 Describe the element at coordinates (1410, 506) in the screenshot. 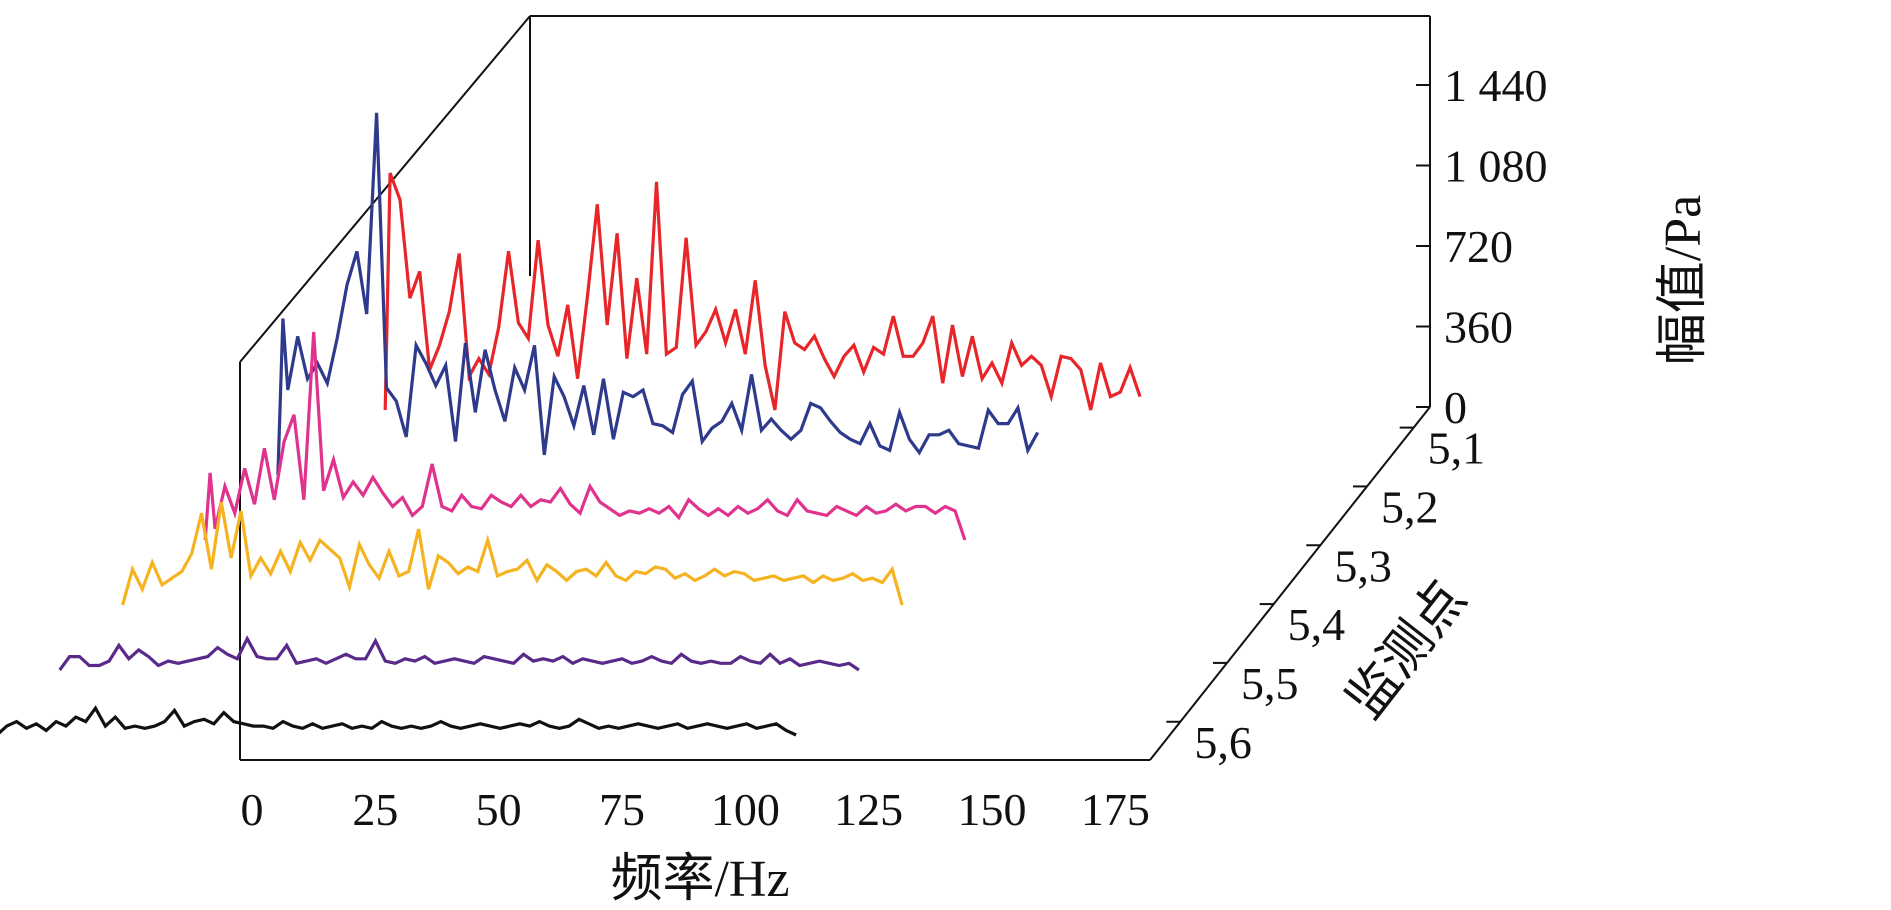

I see `depth-tick-label: 5,2` at that location.